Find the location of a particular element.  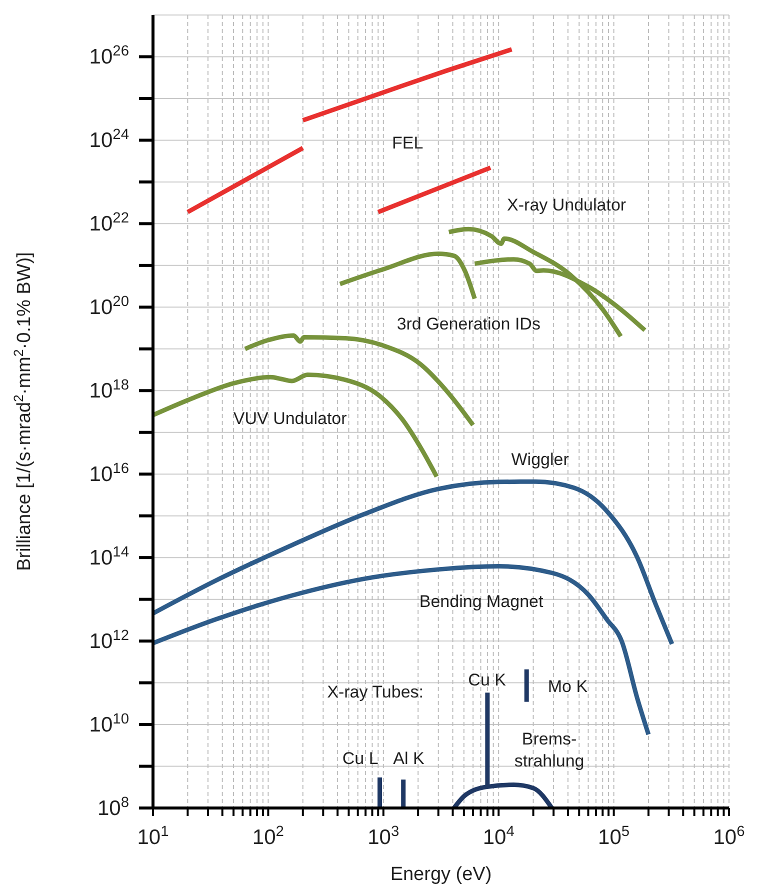

x-tick-label: 10$^{2}$ is located at coordinates (268, 836).